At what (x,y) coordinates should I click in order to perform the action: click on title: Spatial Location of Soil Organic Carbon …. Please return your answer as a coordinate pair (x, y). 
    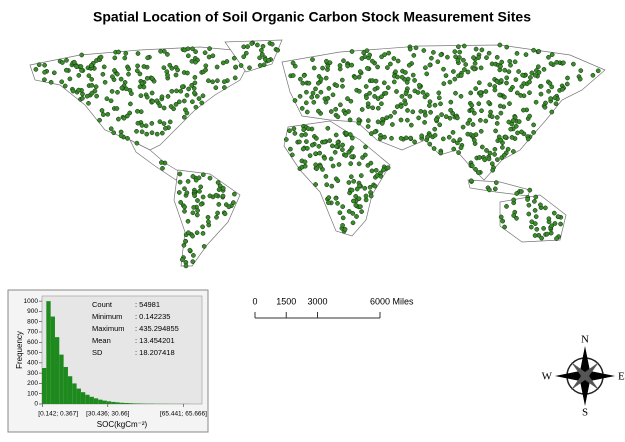
    Looking at the image, I should click on (312, 17).